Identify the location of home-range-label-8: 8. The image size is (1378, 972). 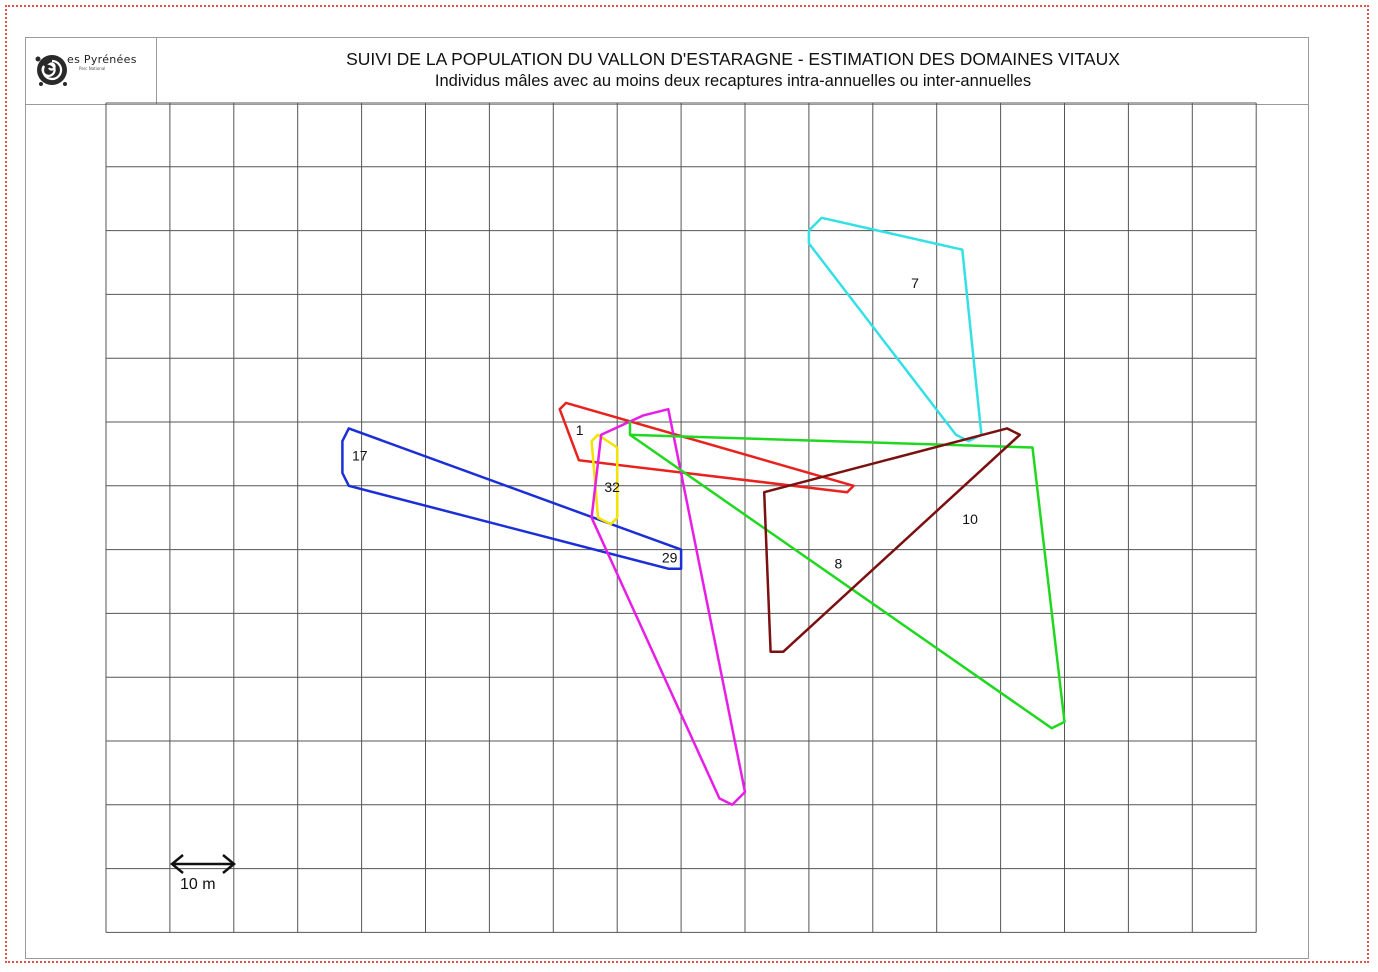
(839, 564).